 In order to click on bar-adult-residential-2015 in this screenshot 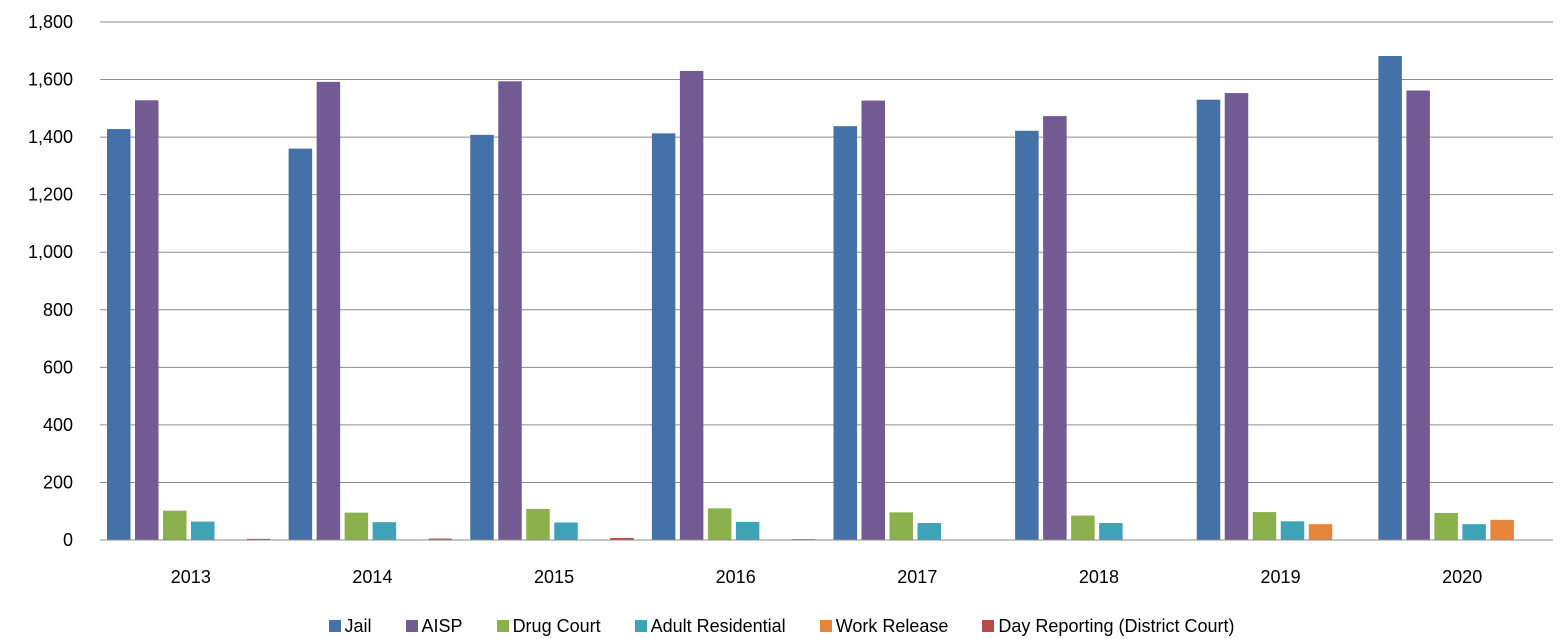, I will do `click(566, 531)`.